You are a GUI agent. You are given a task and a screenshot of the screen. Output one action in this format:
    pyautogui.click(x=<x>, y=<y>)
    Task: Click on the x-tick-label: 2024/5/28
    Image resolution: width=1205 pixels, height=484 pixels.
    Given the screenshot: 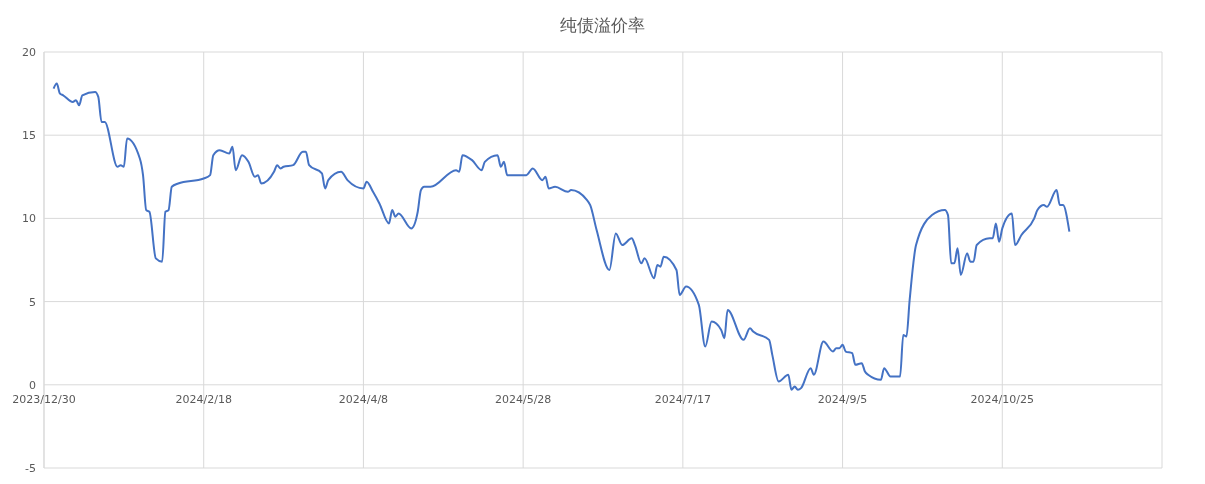 What is the action you would take?
    pyautogui.click(x=523, y=399)
    